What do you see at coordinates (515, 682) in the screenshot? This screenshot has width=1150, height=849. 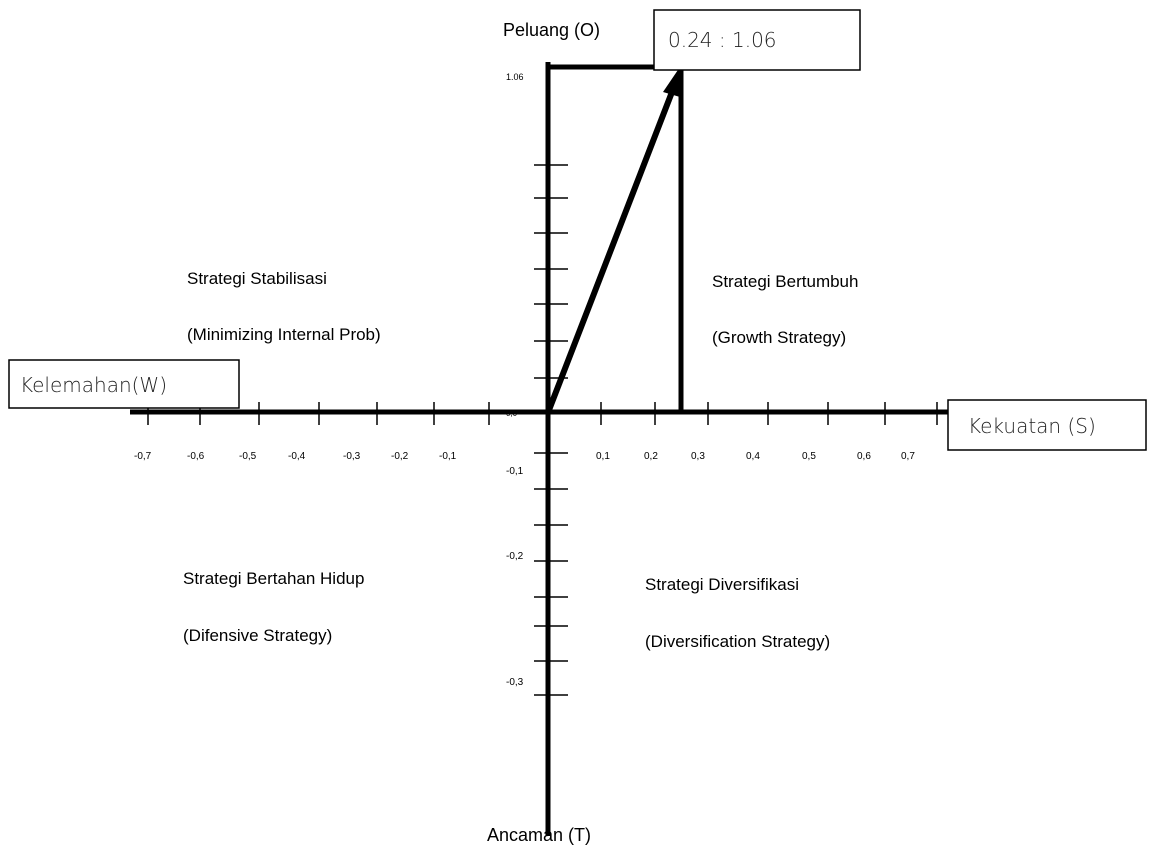 I see `y-tick-label: -0,3` at bounding box center [515, 682].